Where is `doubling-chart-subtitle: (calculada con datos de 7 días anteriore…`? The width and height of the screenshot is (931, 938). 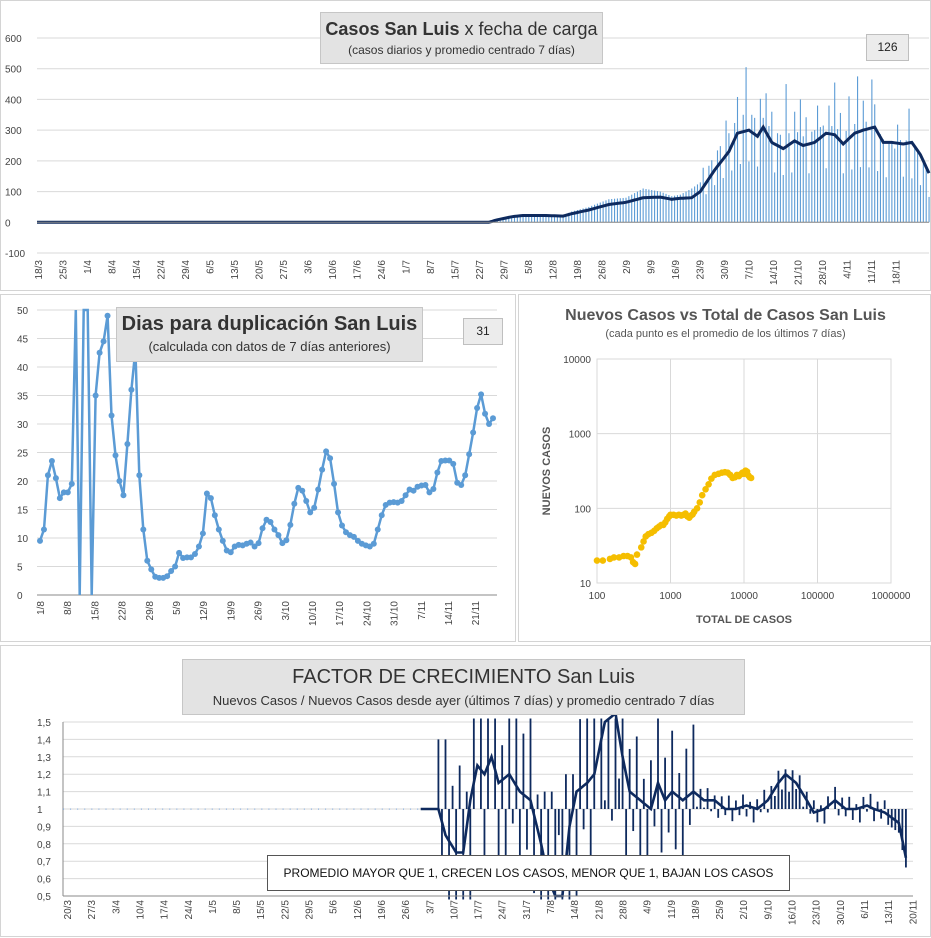
doubling-chart-subtitle: (calculada con datos de 7 días anteriore… is located at coordinates (269, 346).